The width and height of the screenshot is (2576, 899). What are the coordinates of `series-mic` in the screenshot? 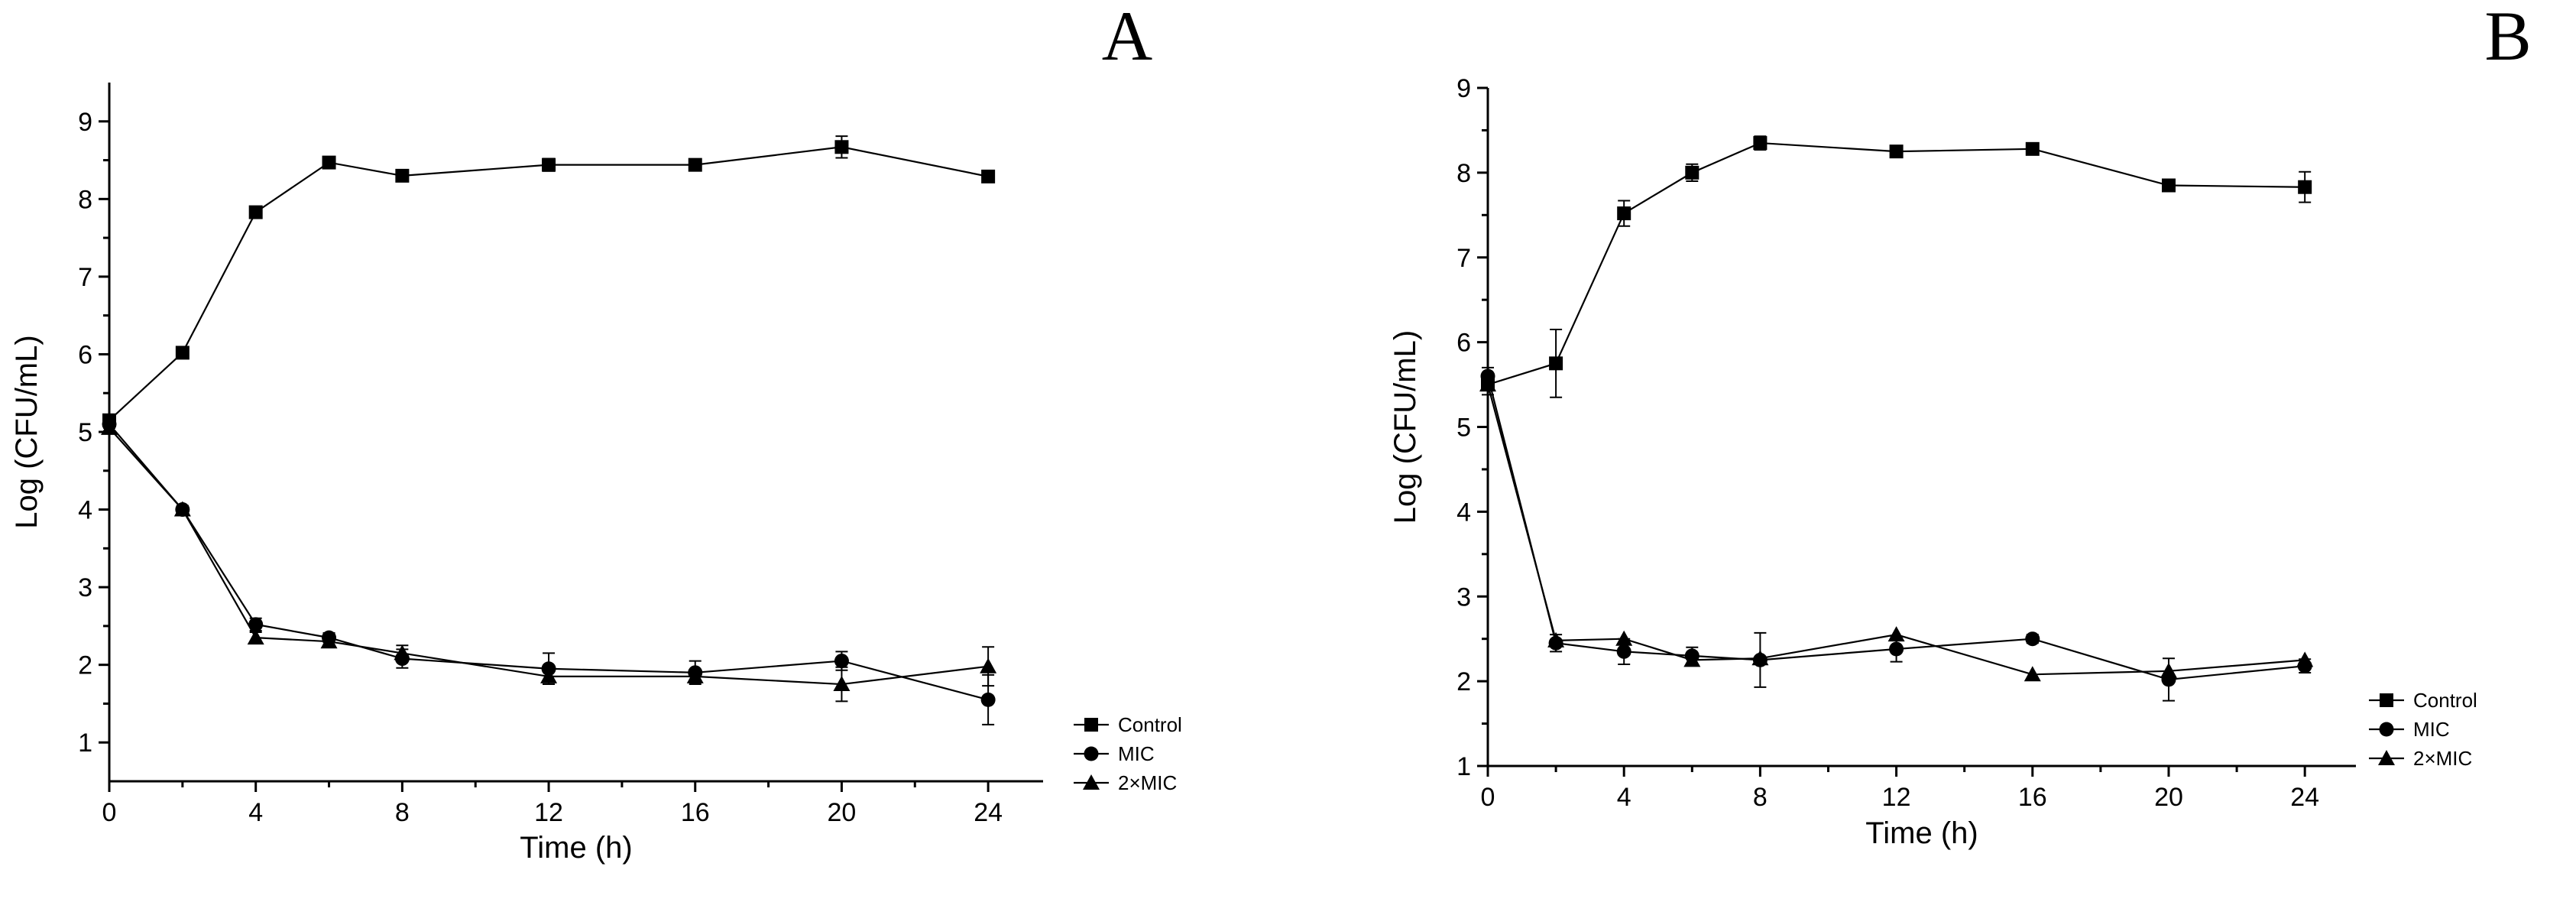 It's located at (1896, 534).